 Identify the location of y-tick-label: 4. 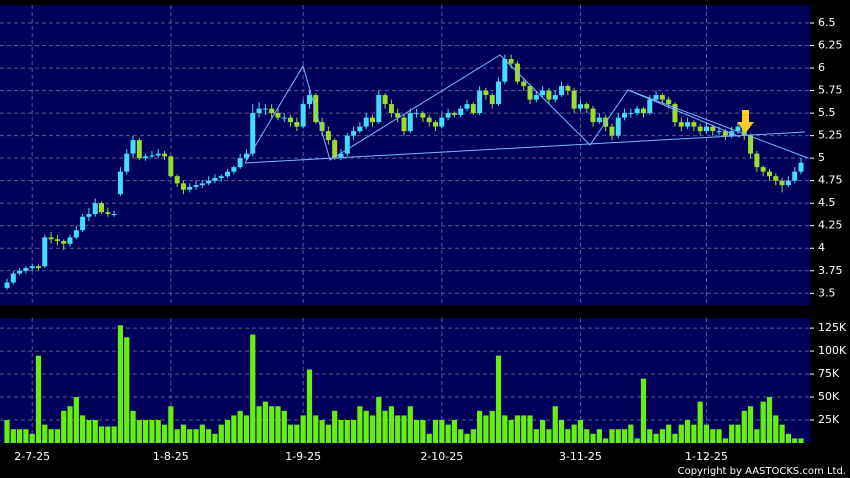
(821, 247).